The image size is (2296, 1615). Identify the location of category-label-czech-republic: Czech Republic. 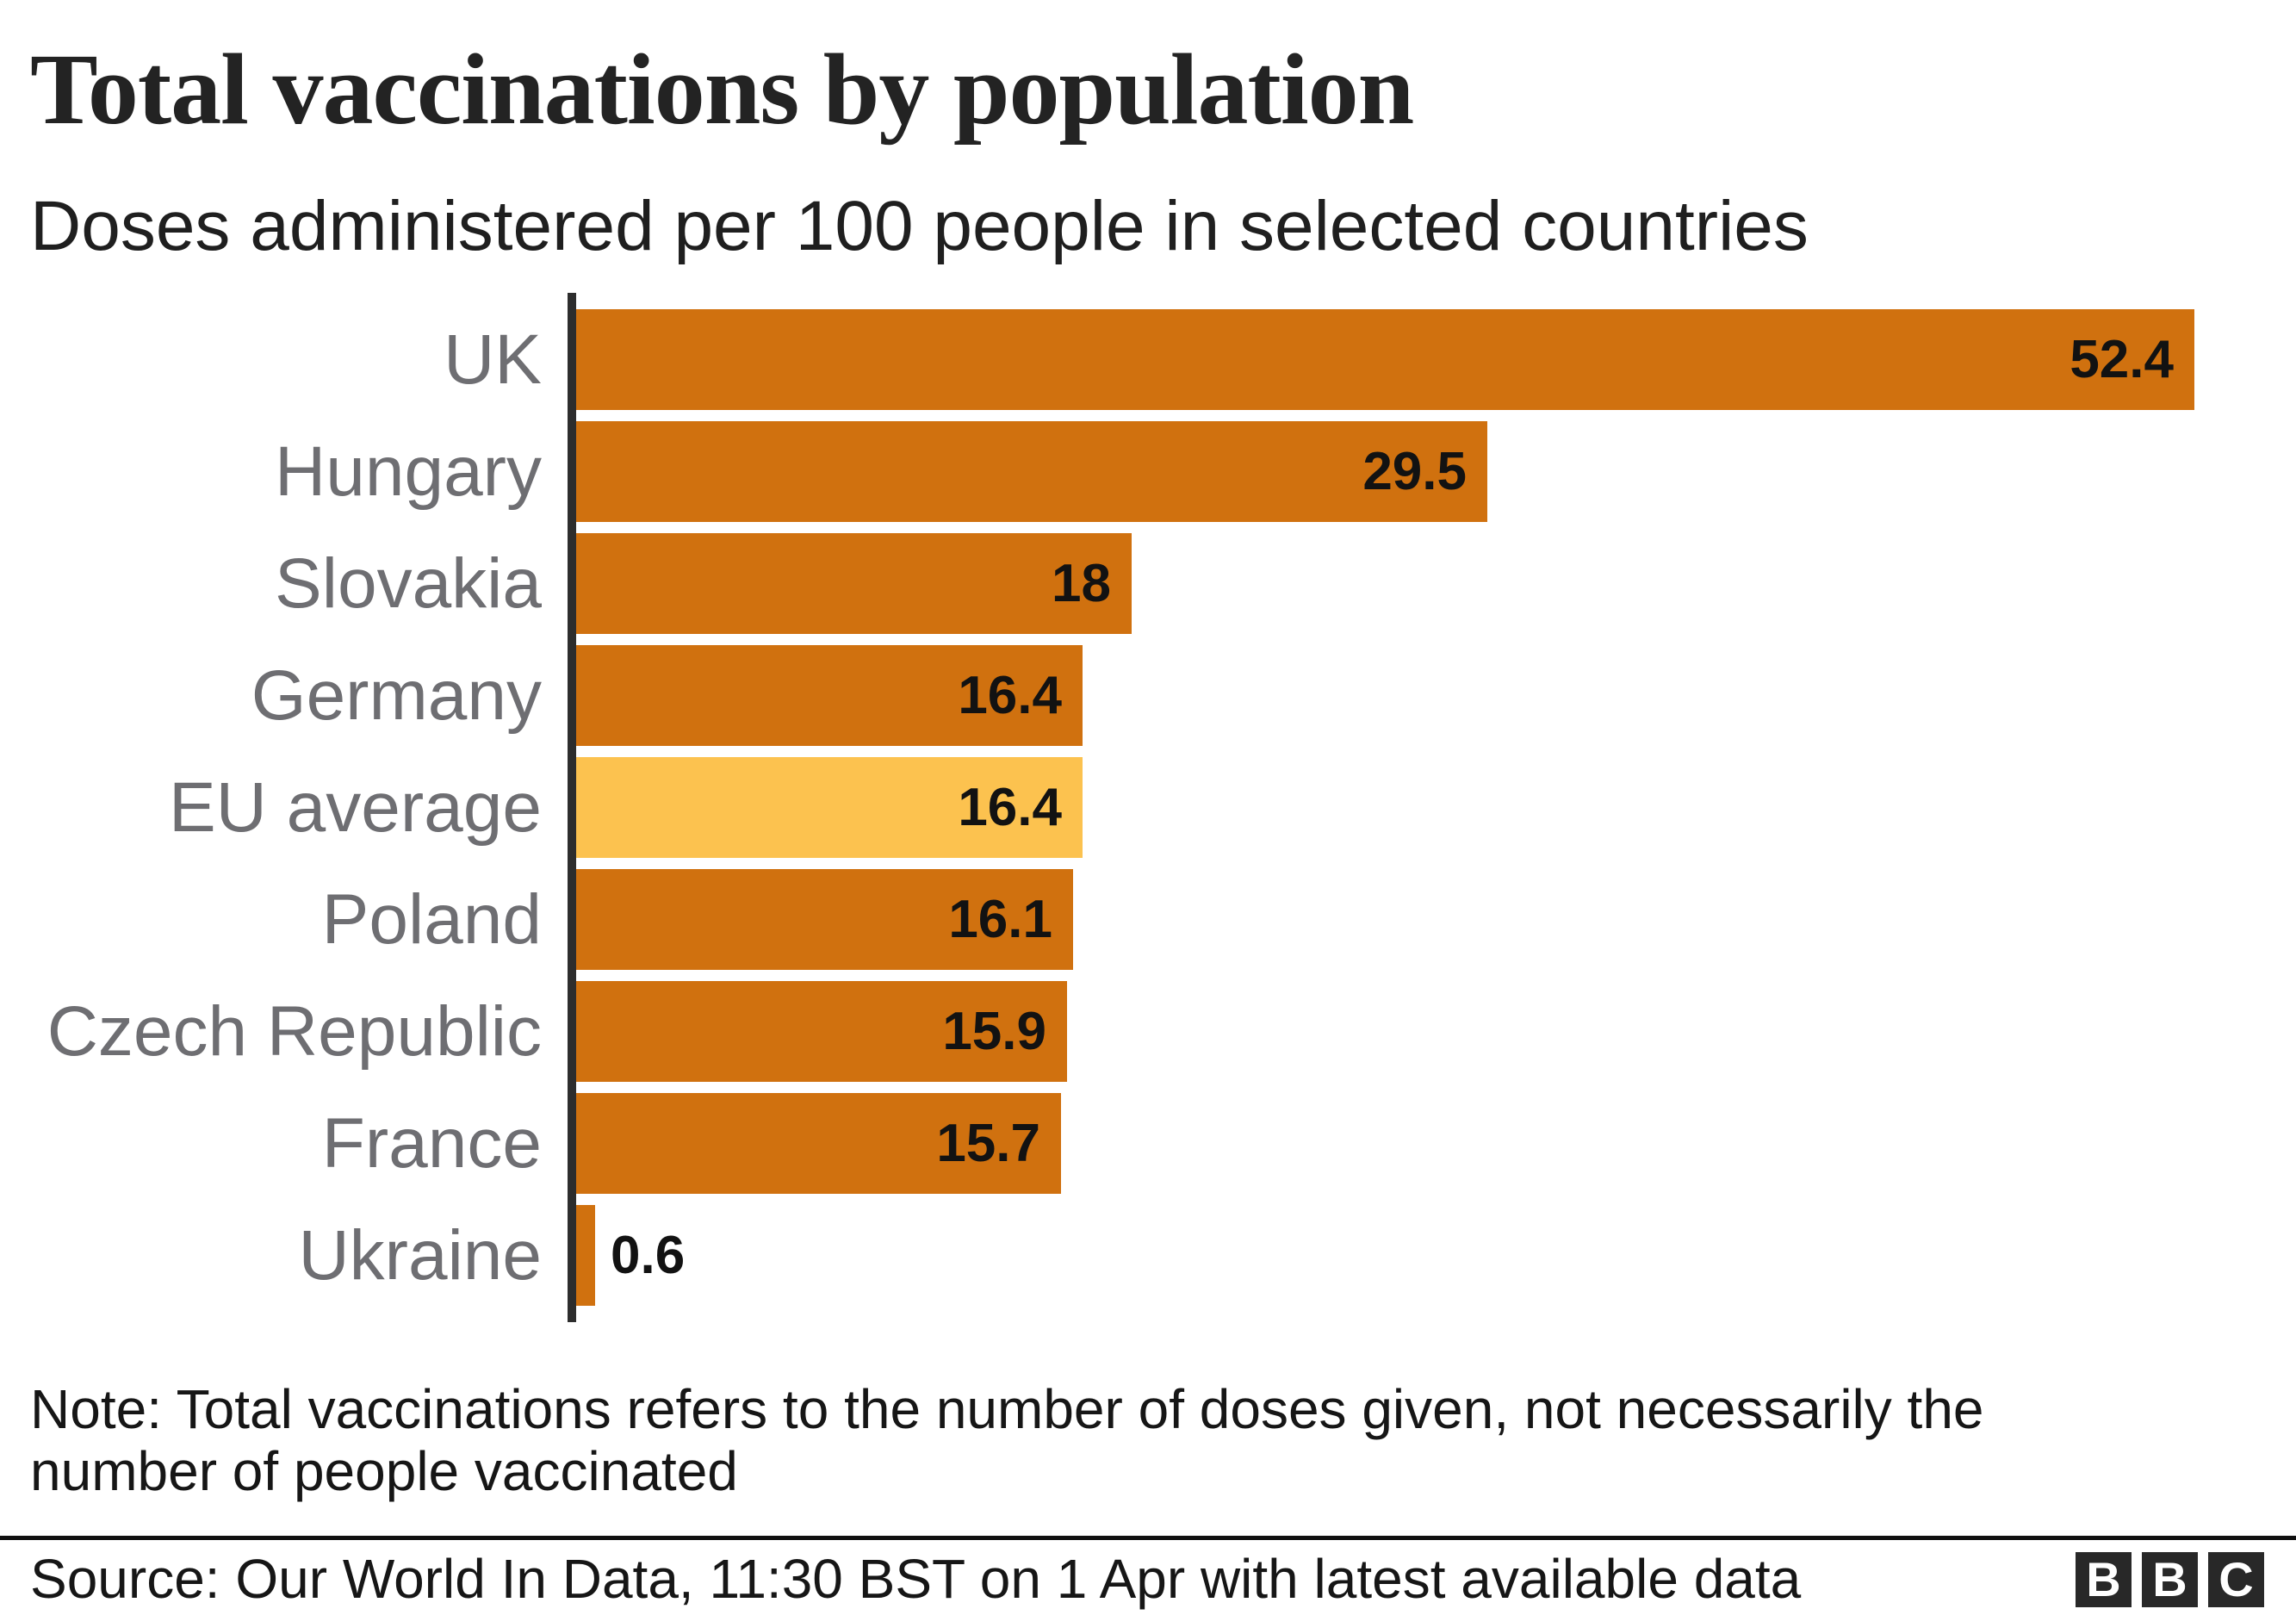
(294, 1031).